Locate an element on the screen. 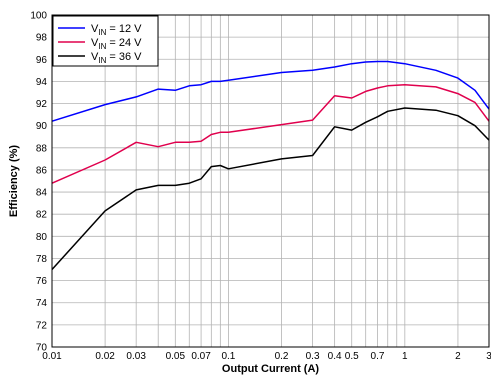  x-tick-label: 0.03 is located at coordinates (136, 356).